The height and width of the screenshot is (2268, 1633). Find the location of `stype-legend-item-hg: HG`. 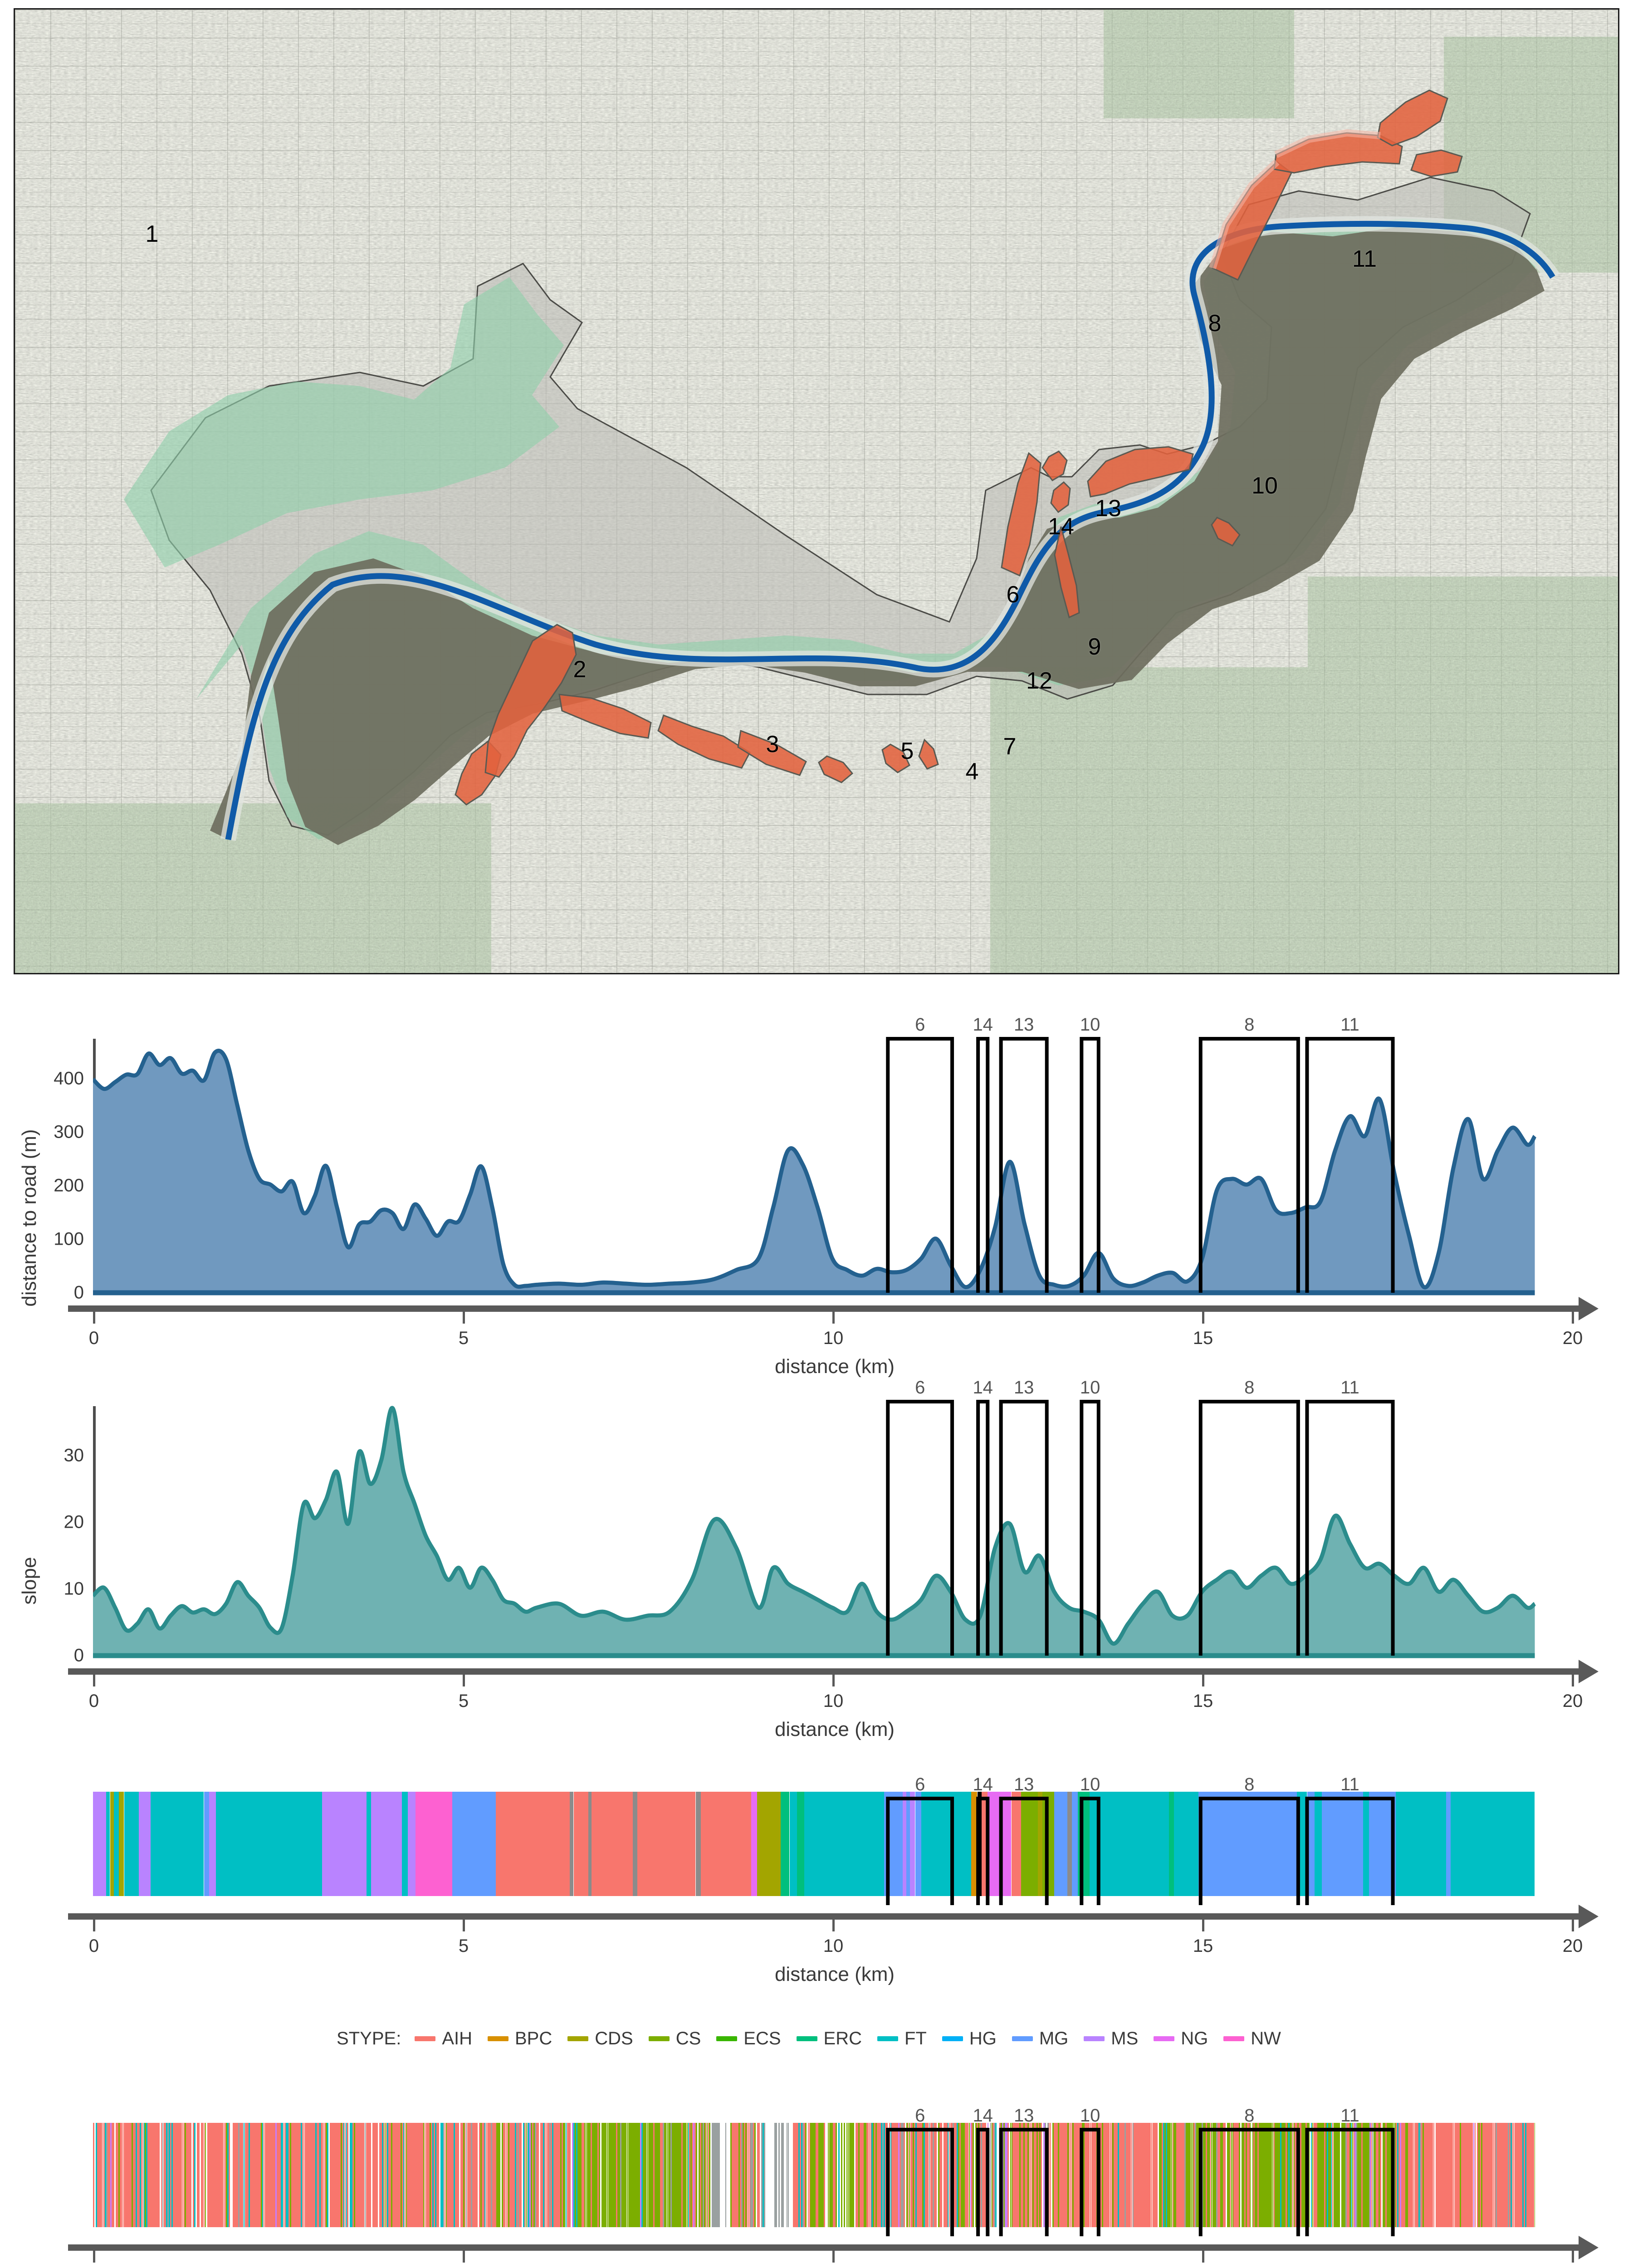

stype-legend-item-hg: HG is located at coordinates (969, 2038).